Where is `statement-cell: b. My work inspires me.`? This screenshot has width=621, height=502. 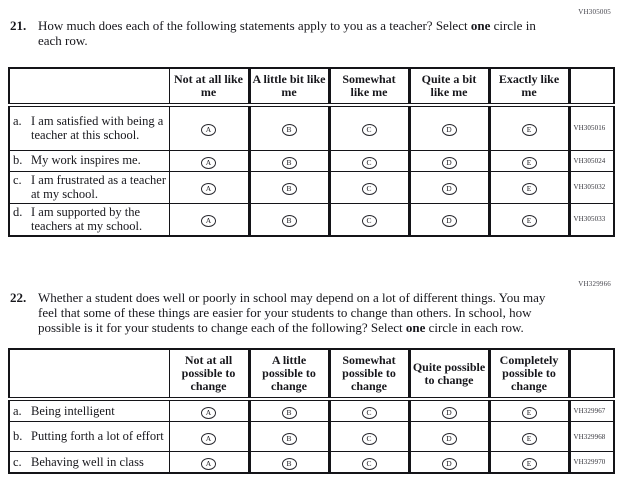
statement-cell: b. My work inspires me. is located at coordinates (89, 160).